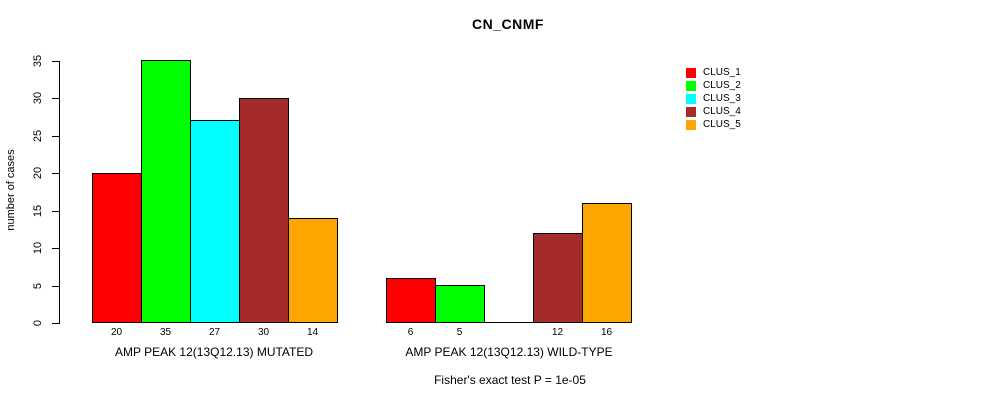 Image resolution: width=990 pixels, height=400 pixels. Describe the element at coordinates (722, 98) in the screenshot. I see `legend-label: CLUS_3` at that location.